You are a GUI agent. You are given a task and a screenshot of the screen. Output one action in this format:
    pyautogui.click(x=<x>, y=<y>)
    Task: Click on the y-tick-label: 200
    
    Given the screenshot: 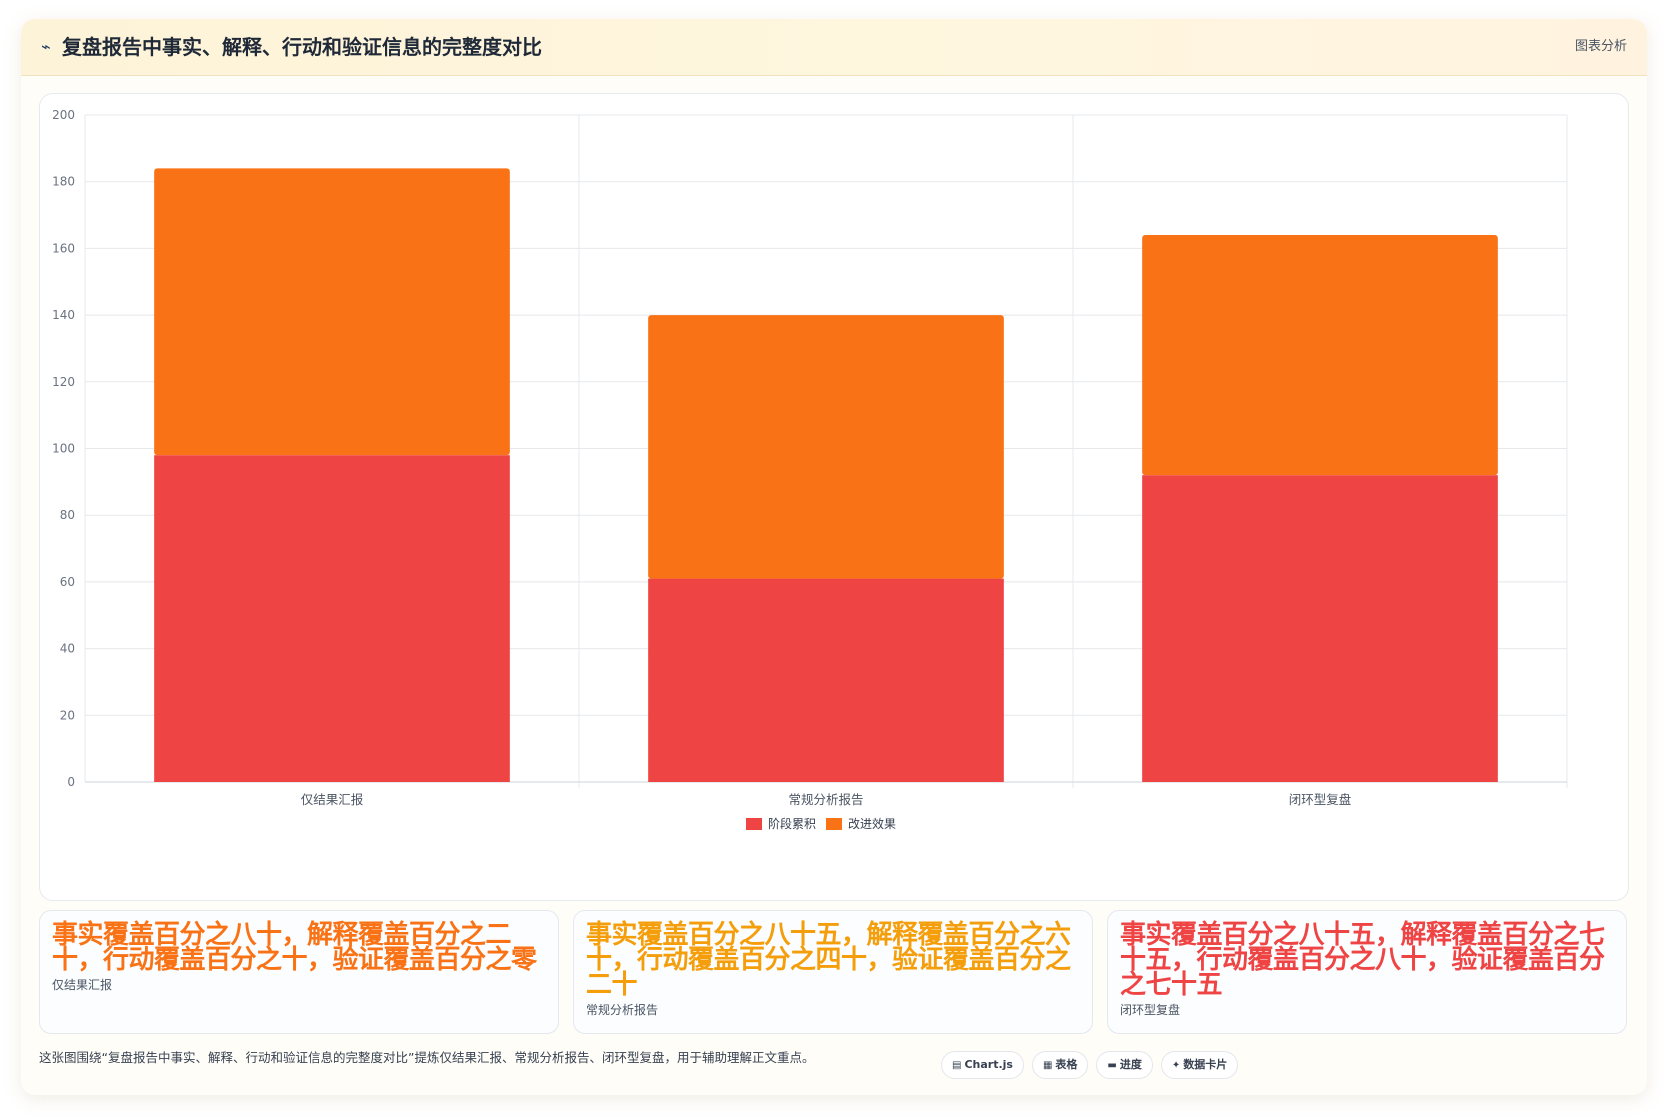 What is the action you would take?
    pyautogui.click(x=63, y=115)
    